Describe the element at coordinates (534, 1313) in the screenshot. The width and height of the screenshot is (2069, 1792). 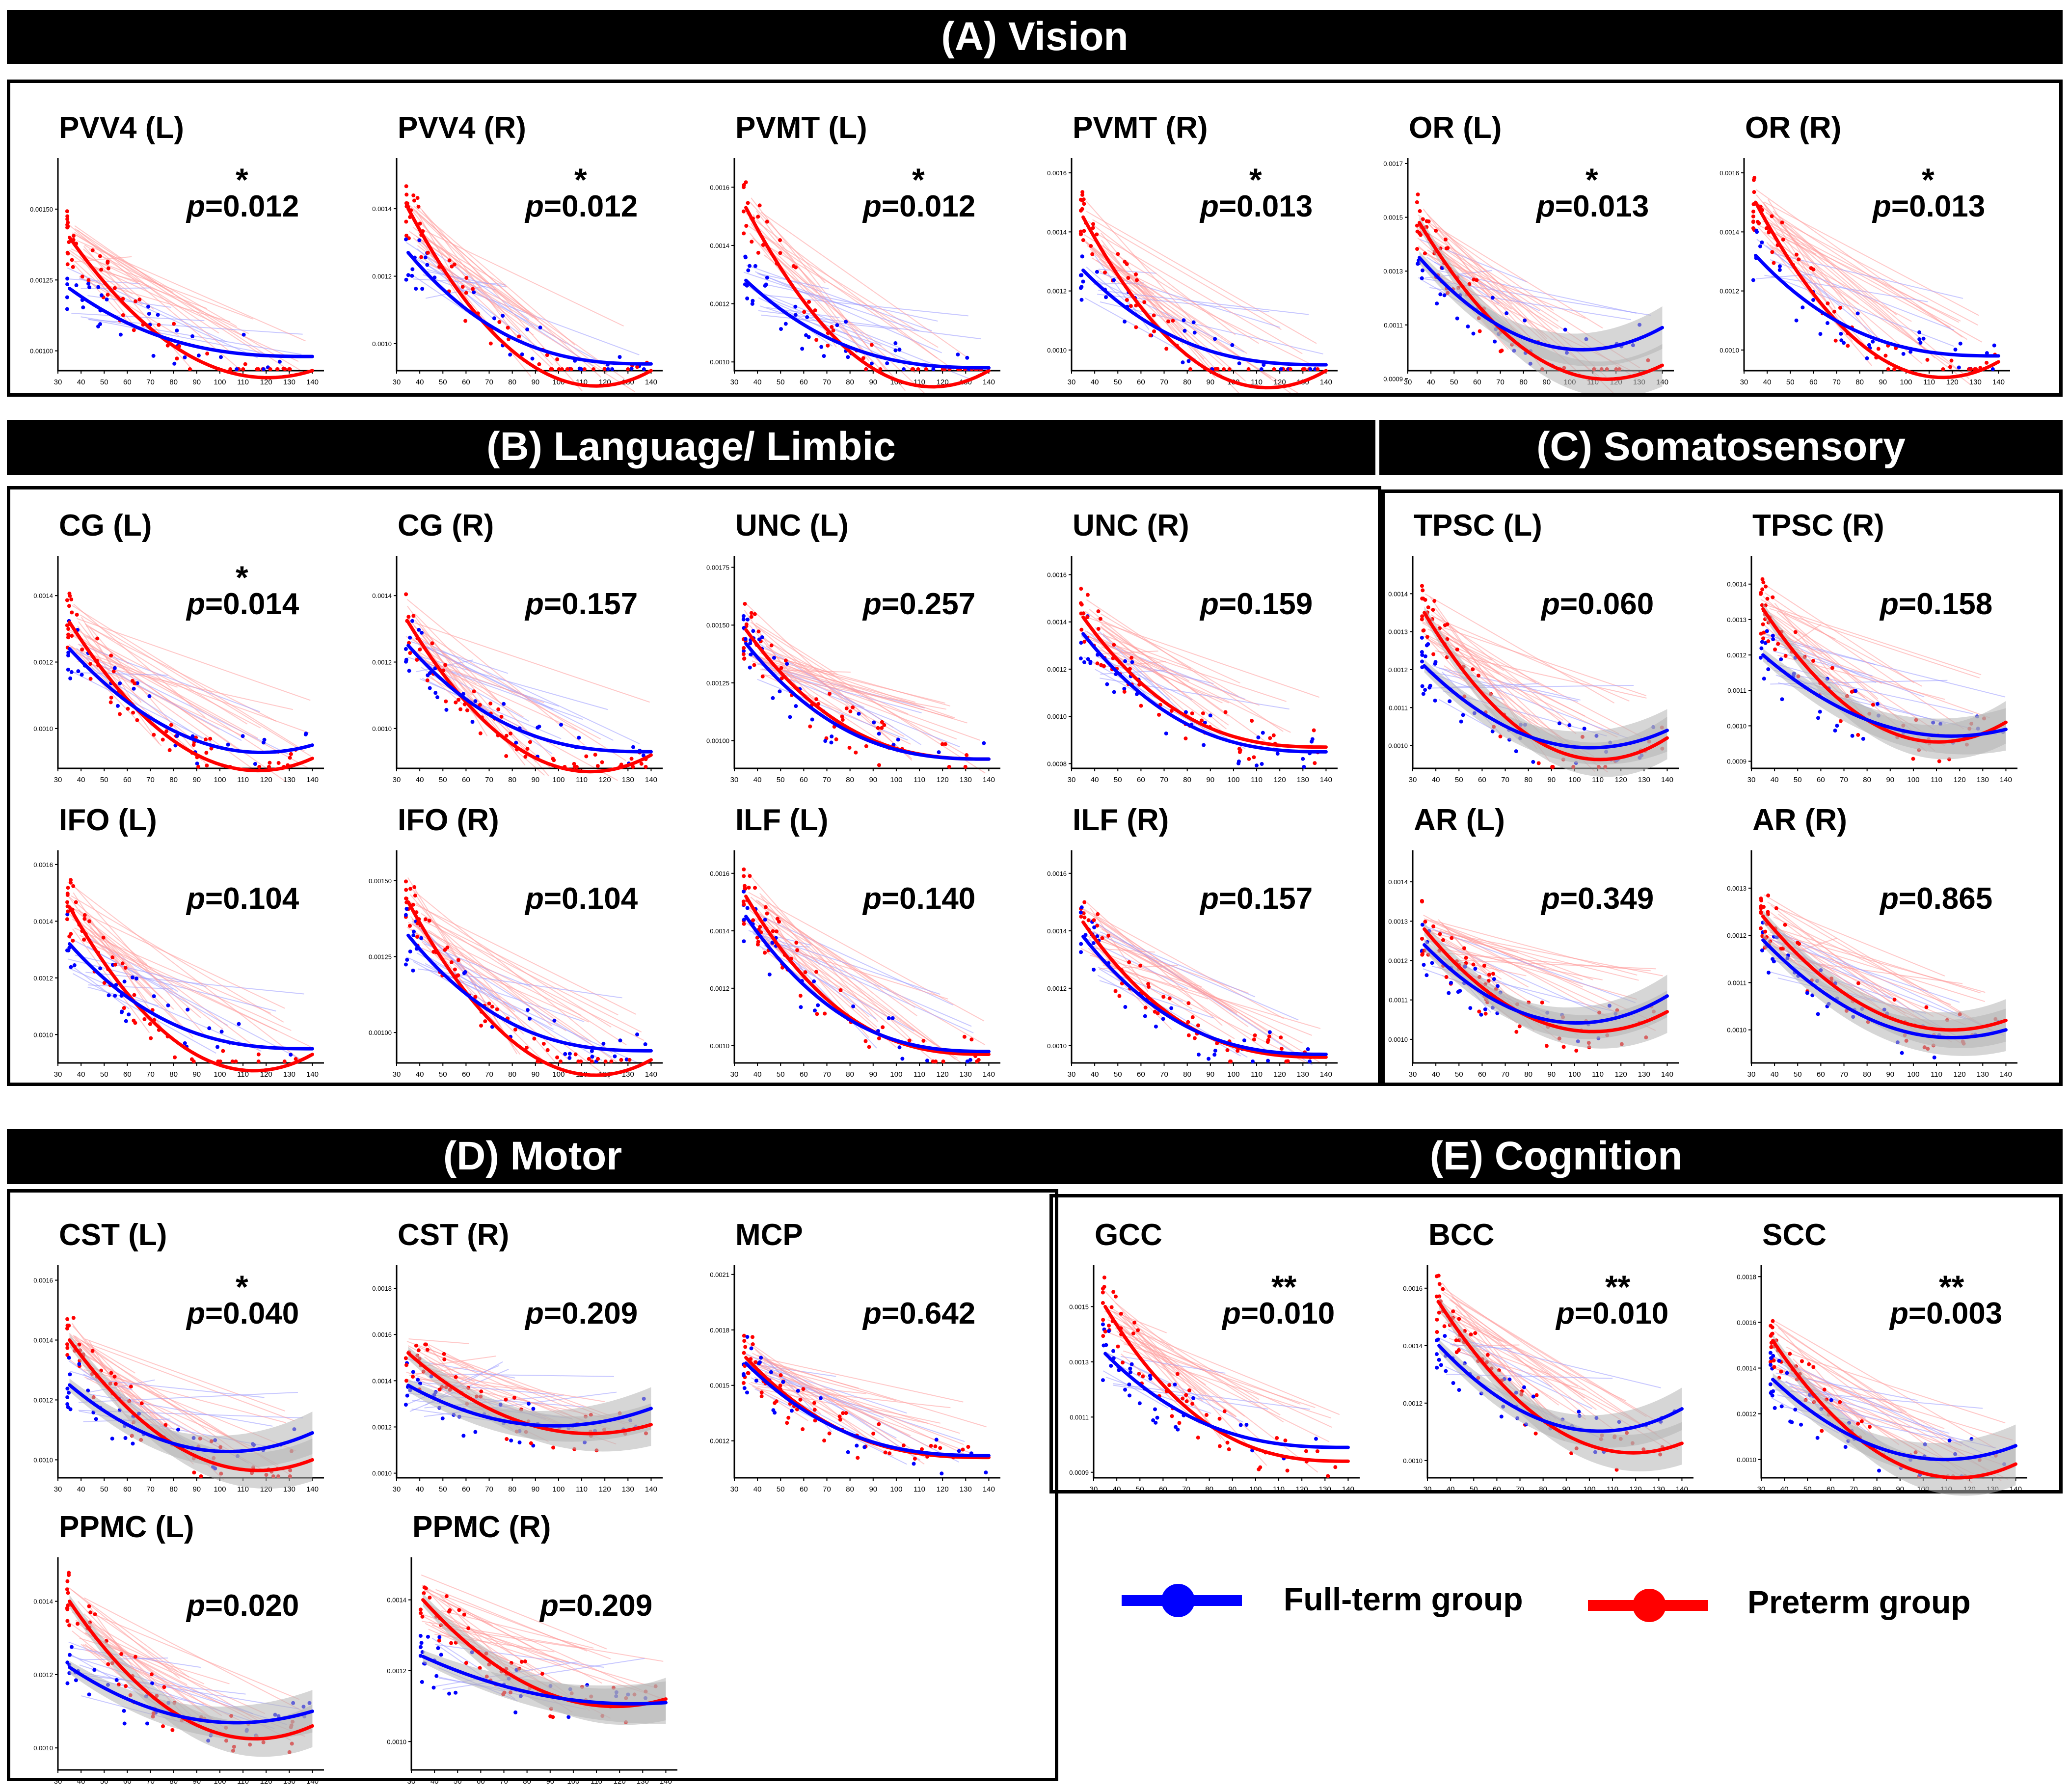
I see `p-symbol: p` at that location.